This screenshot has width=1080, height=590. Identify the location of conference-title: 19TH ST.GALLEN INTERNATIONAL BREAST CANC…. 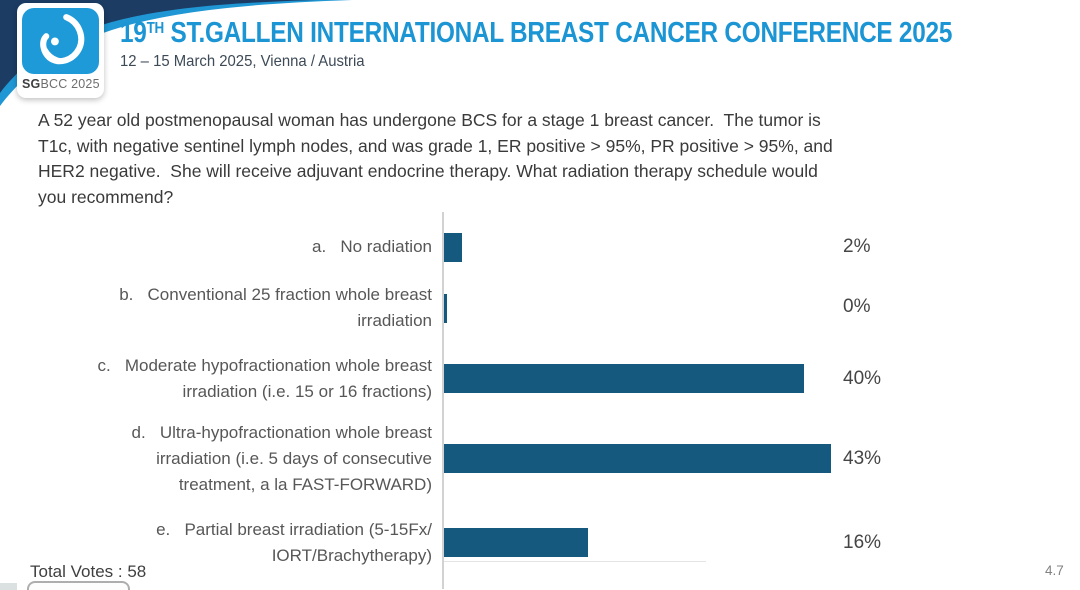
(536, 33).